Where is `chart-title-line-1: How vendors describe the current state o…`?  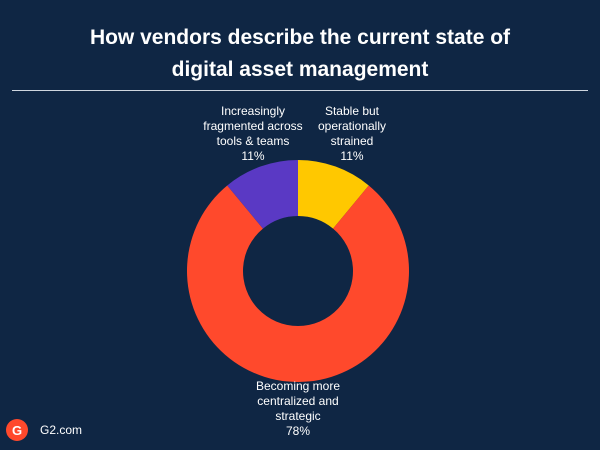 chart-title-line-1: How vendors describe the current state o… is located at coordinates (300, 37).